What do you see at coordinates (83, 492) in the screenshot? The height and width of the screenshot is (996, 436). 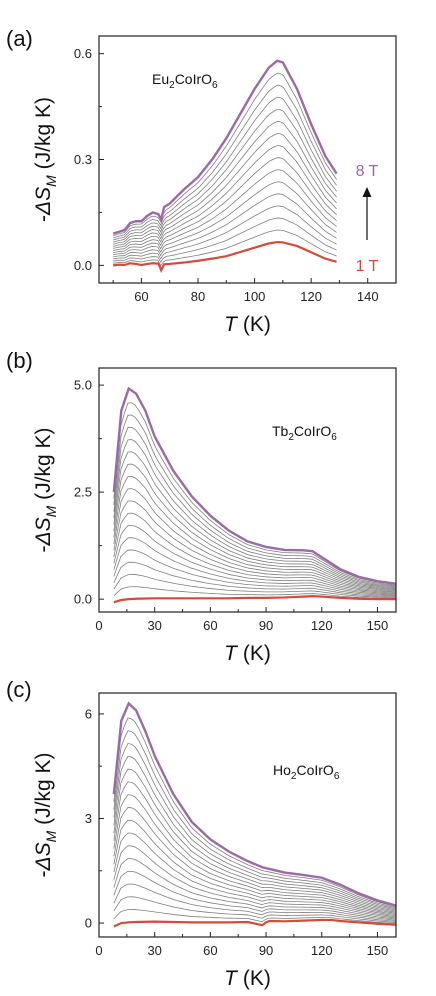 I see `y-tick-label: 2.5` at bounding box center [83, 492].